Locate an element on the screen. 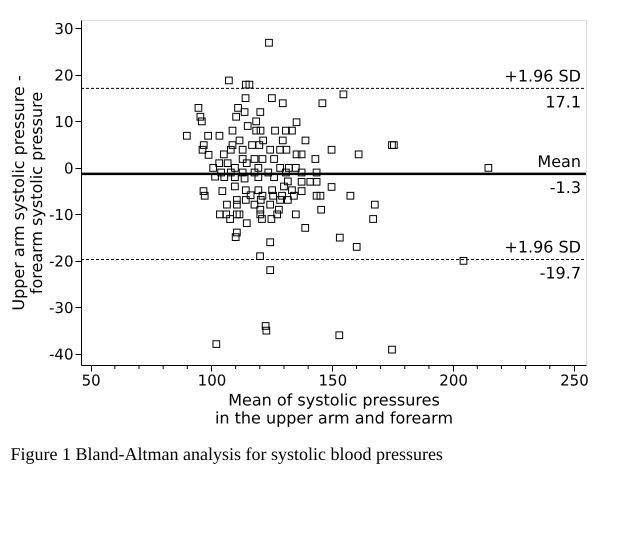 This screenshot has height=560, width=632. x-tick-label: 50 is located at coordinates (91, 381).